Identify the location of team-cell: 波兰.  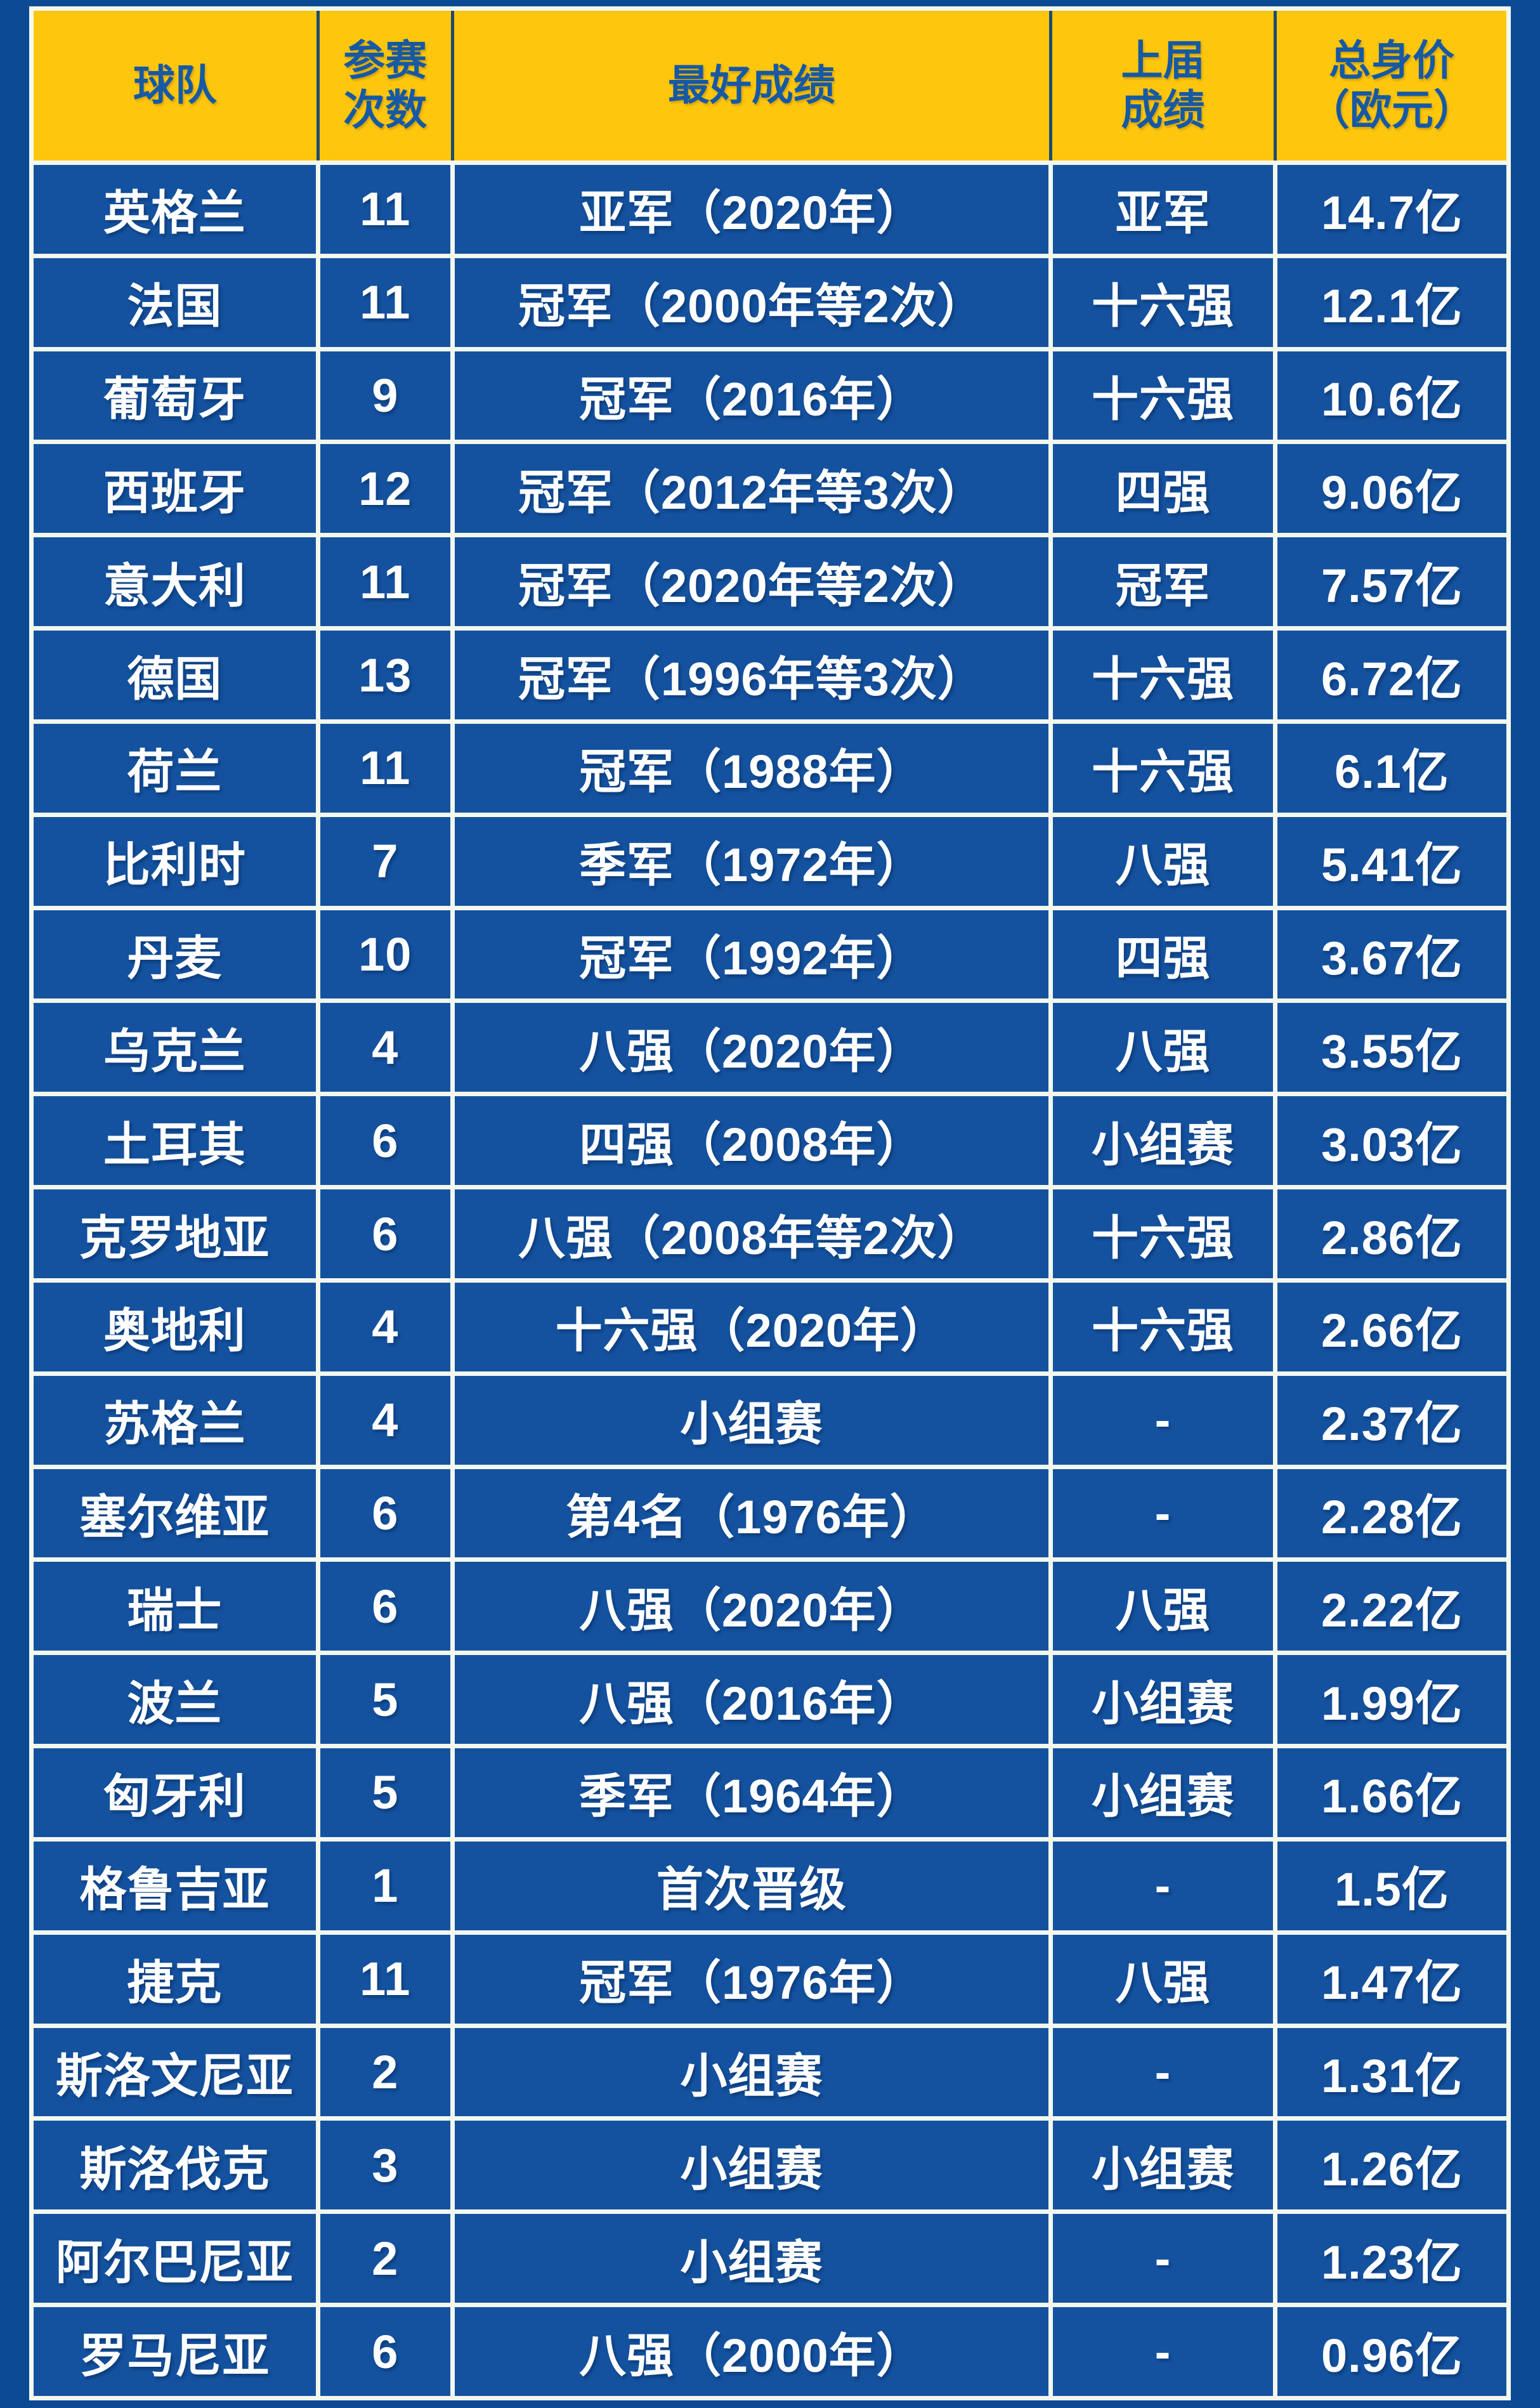
(175, 1700).